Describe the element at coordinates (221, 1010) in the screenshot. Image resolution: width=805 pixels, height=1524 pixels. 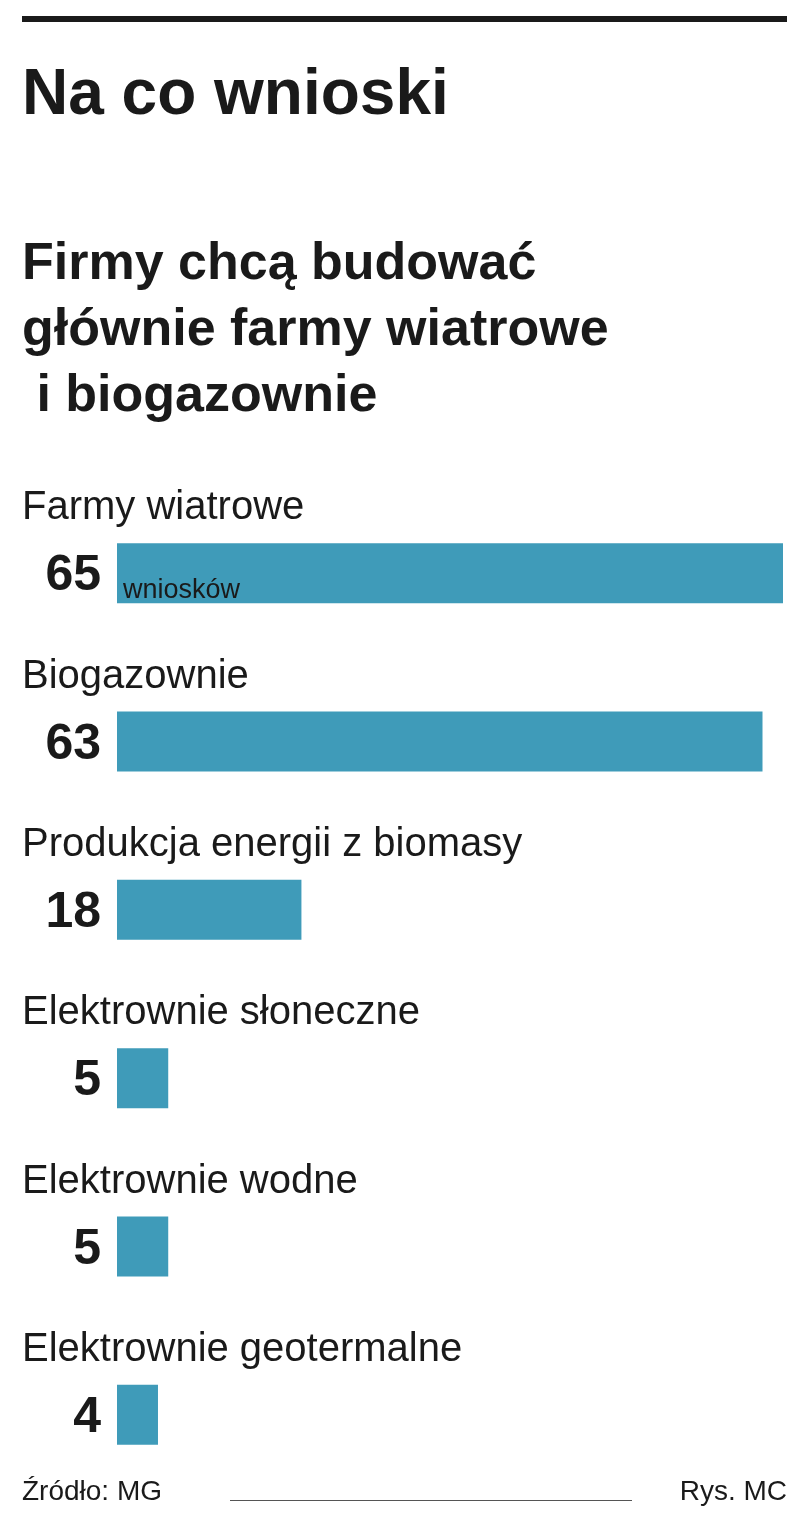
I see `y-tick-label: Elektrownie słoneczne` at that location.